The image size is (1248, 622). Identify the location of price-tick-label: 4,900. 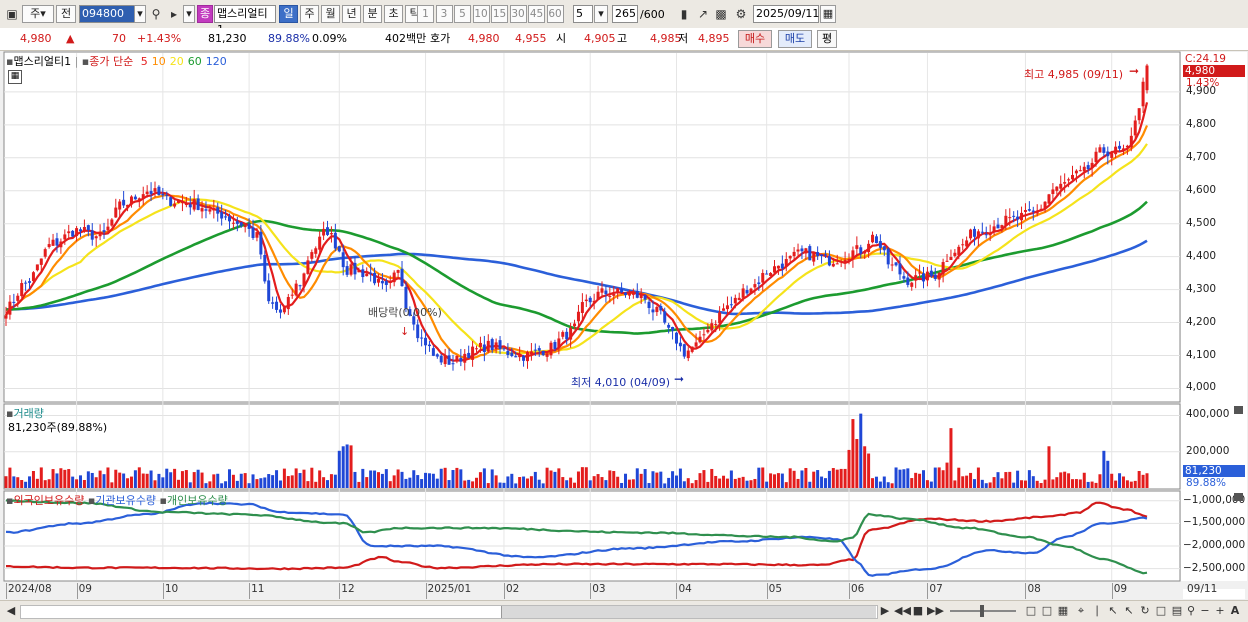
(1201, 90).